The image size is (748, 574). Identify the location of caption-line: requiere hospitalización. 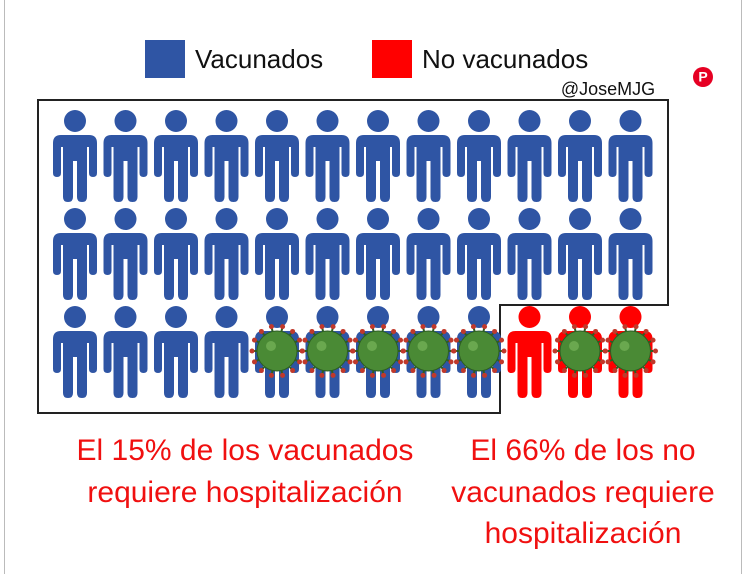
(244, 492).